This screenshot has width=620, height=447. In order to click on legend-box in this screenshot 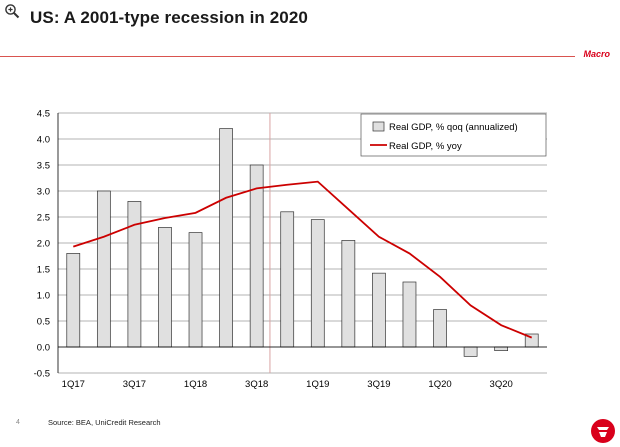, I will do `click(453, 135)`.